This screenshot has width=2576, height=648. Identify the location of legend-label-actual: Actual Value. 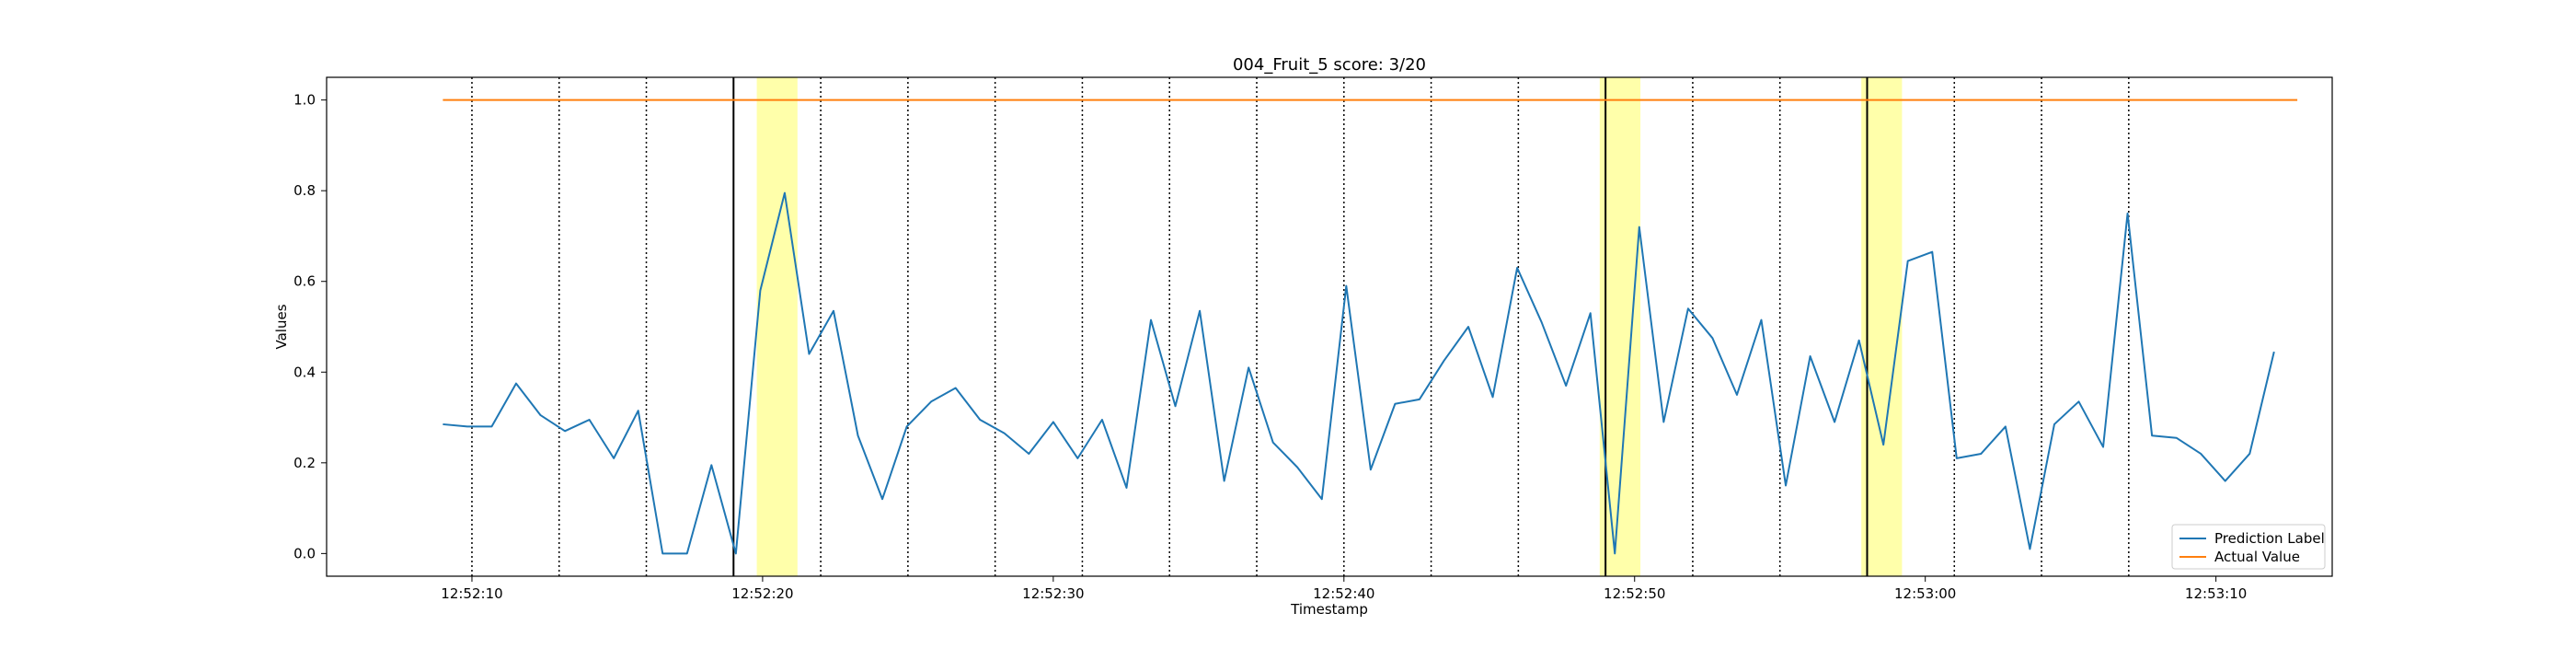
(2257, 557).